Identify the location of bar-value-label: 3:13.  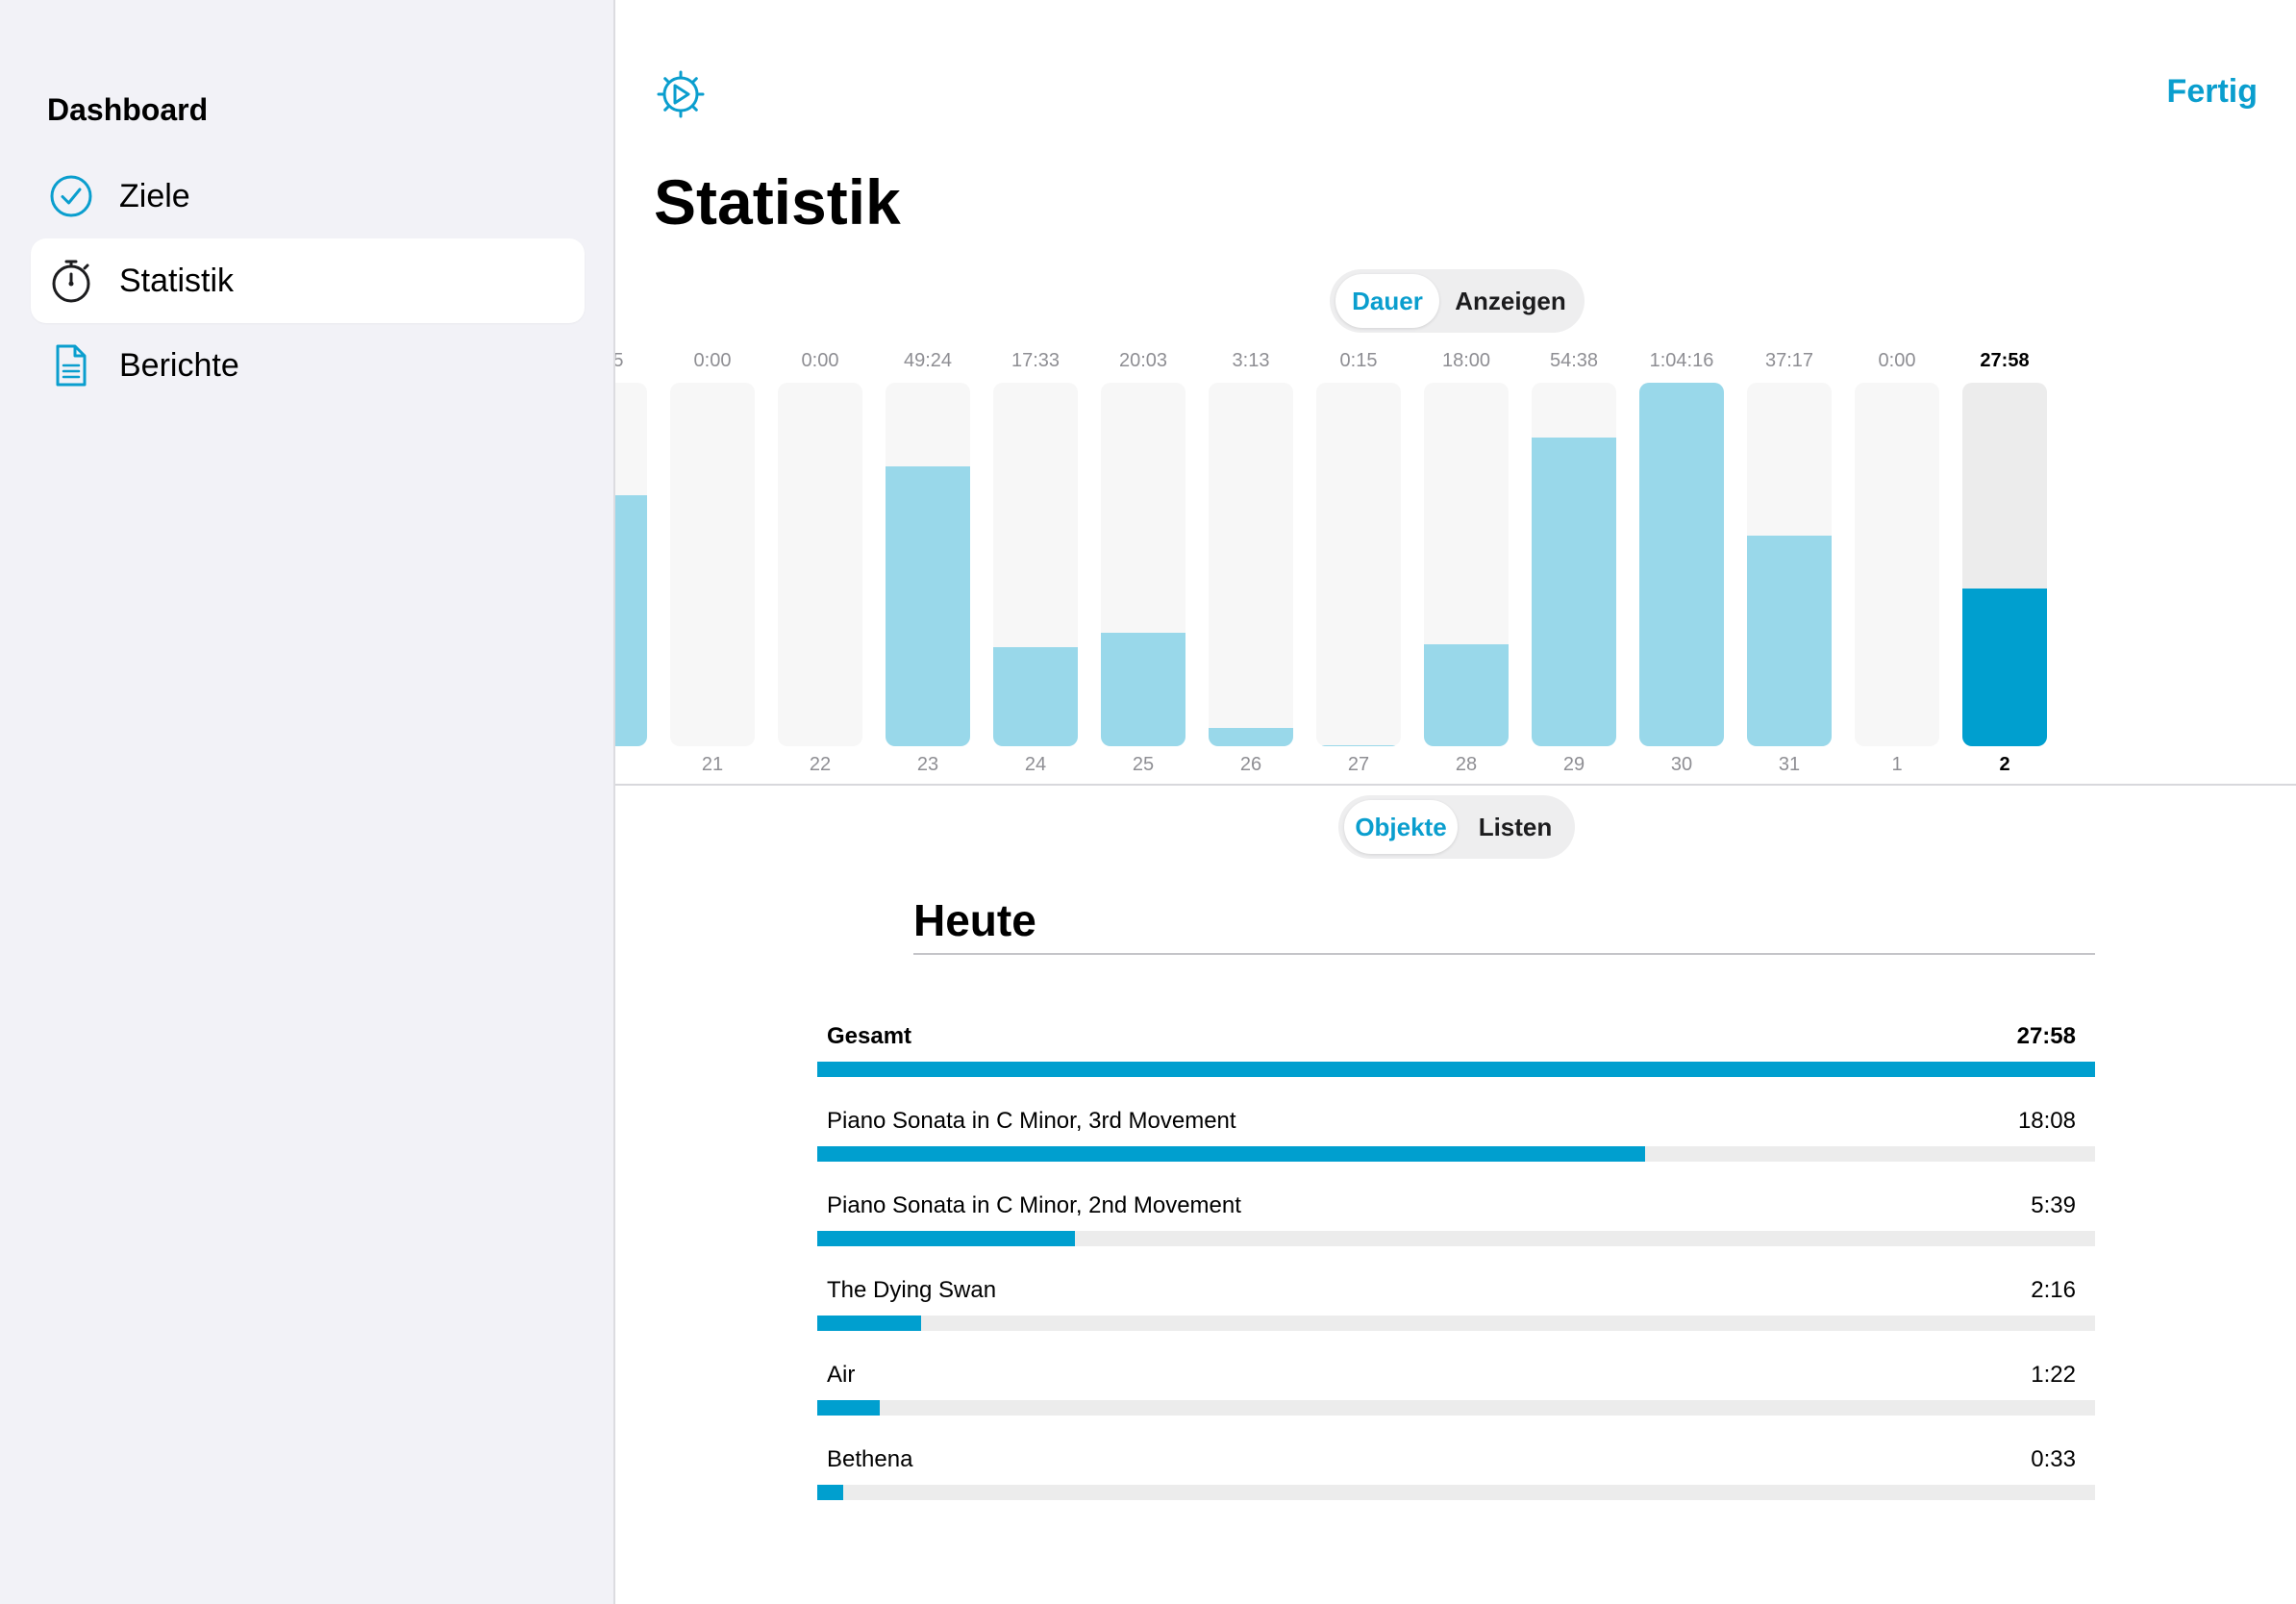
(1251, 360).